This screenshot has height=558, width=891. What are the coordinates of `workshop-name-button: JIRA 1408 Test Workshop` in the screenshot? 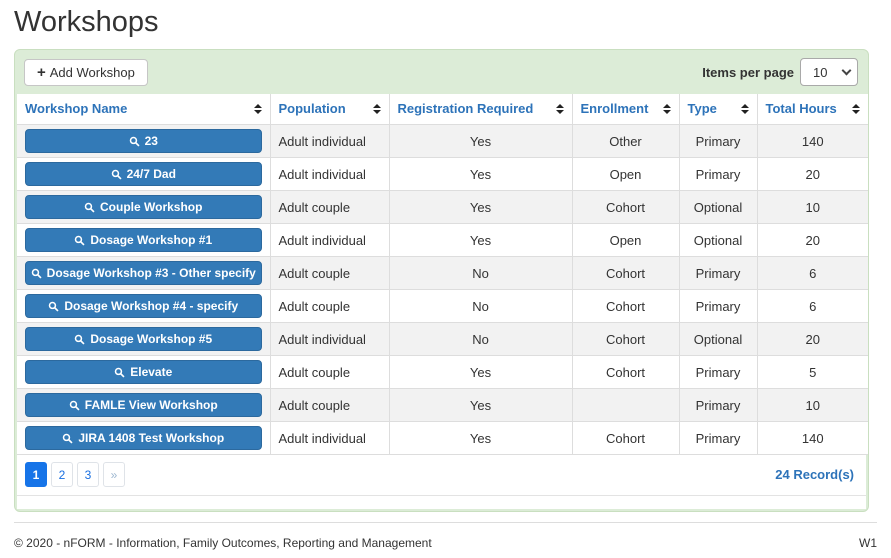 It's located at (143, 438).